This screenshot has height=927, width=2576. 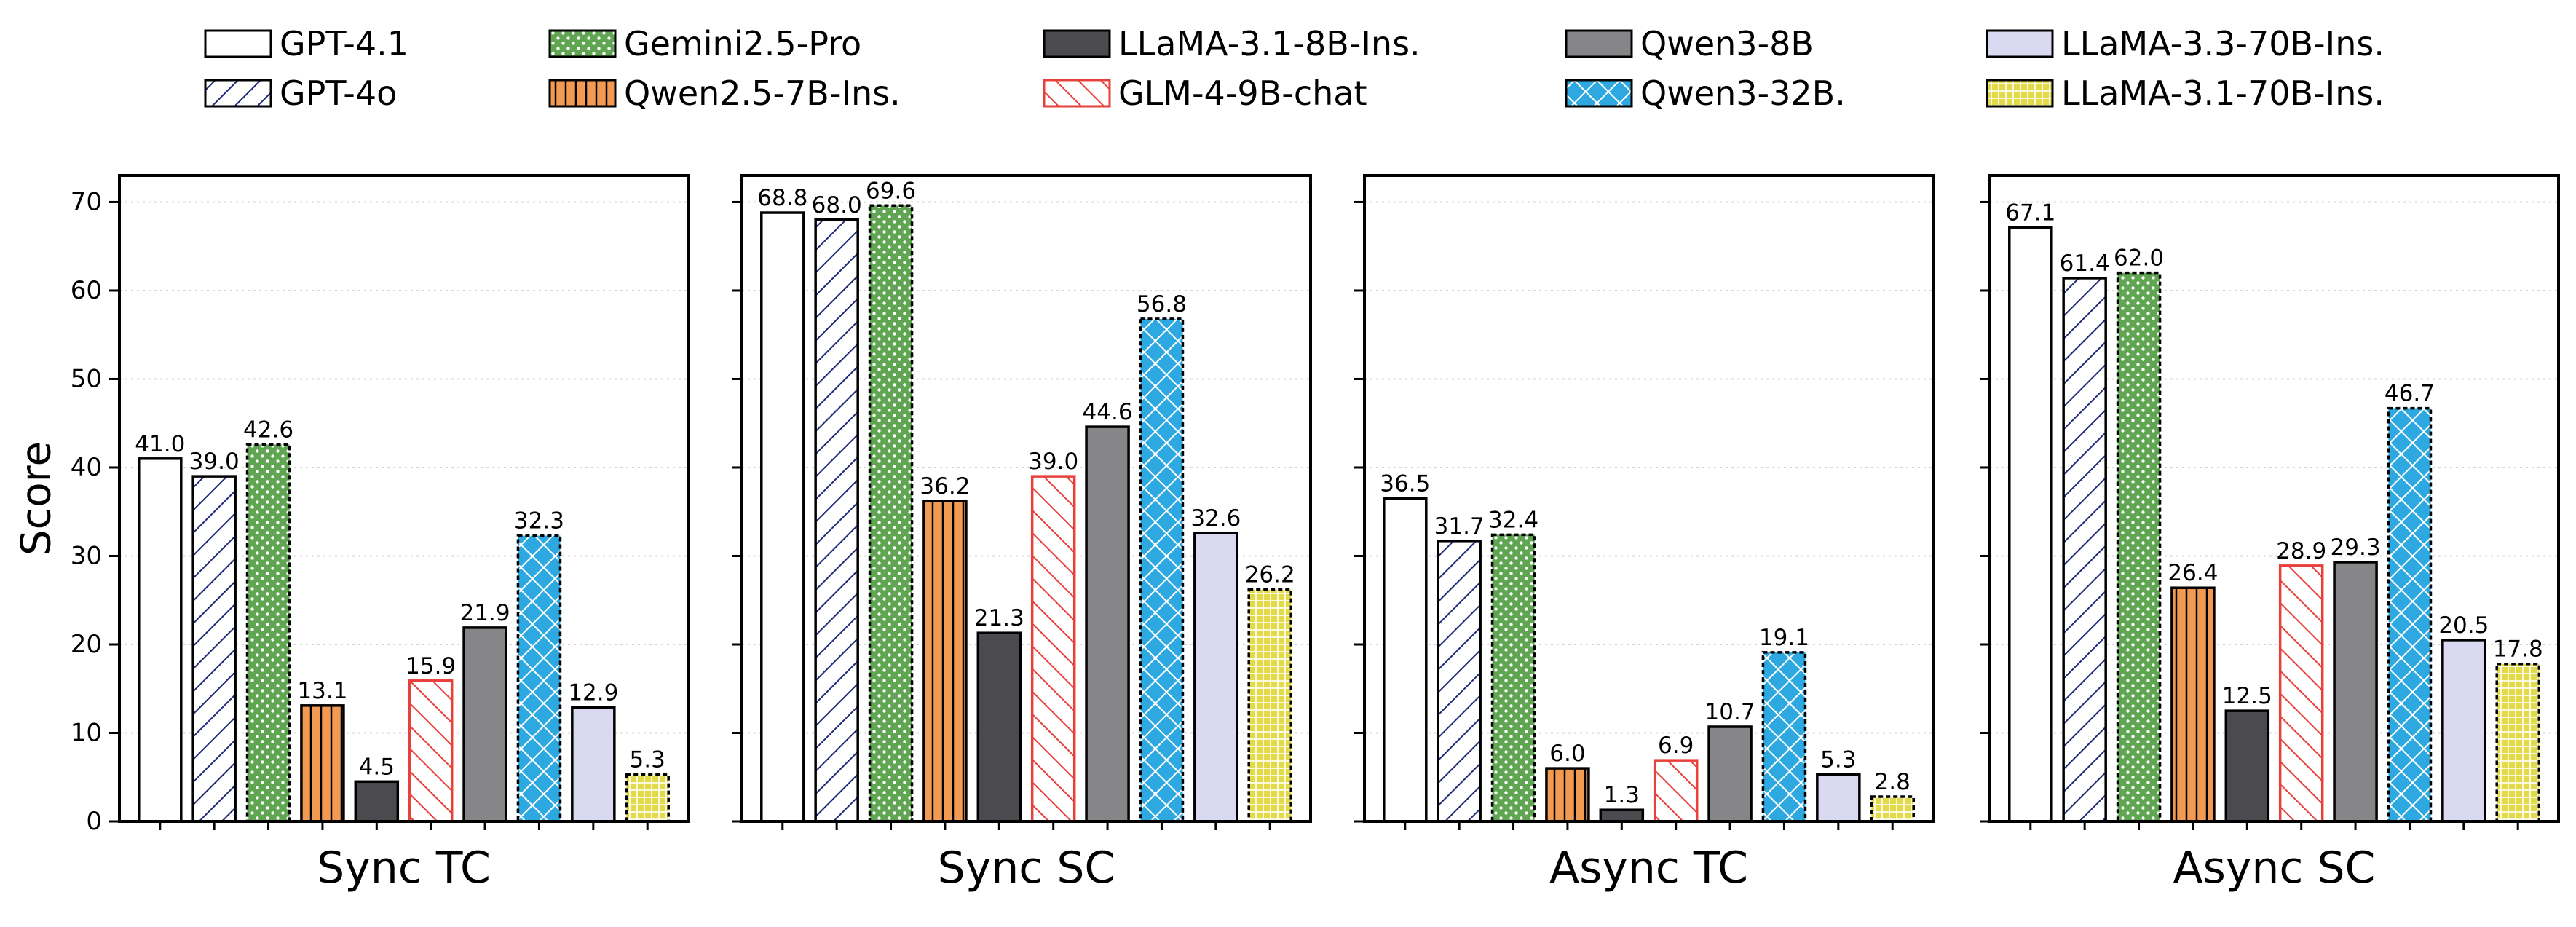 I want to click on legend-label-llama-3-1-8b-ins: LLaMA-3.1-8B-Ins., so click(x=1270, y=43).